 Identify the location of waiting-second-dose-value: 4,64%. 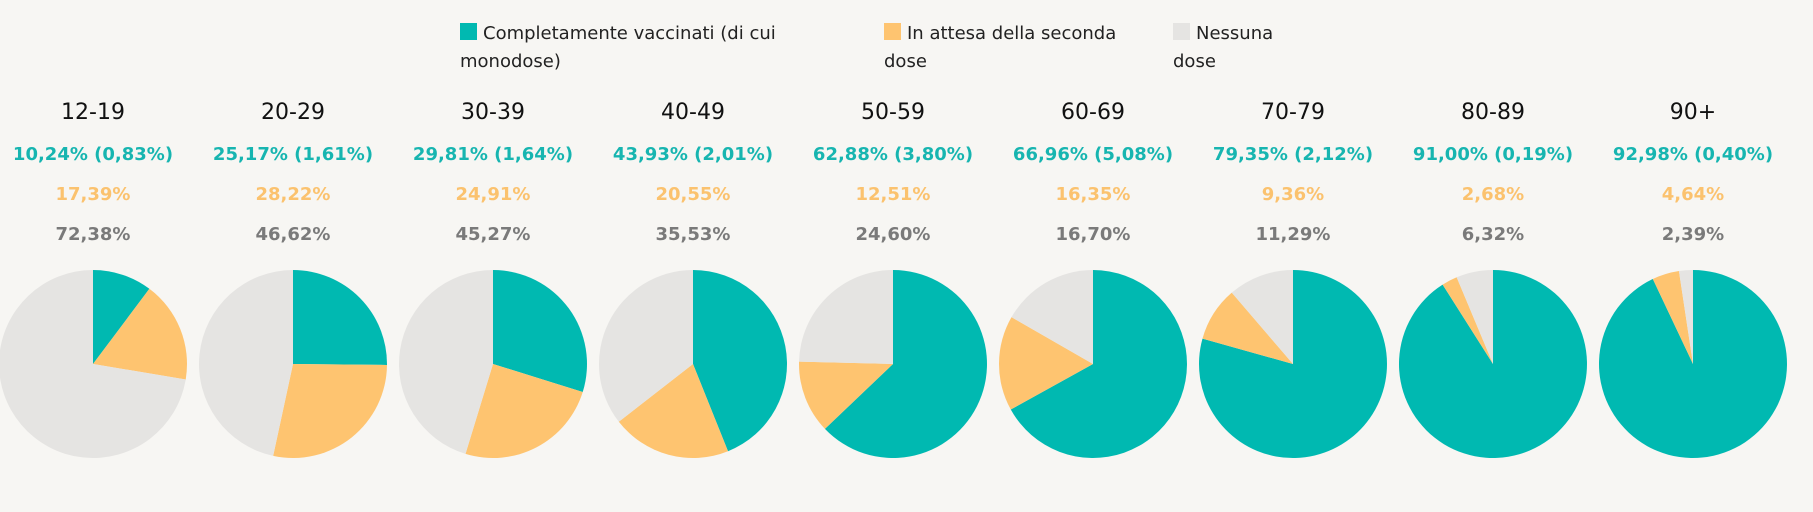
(1693, 194).